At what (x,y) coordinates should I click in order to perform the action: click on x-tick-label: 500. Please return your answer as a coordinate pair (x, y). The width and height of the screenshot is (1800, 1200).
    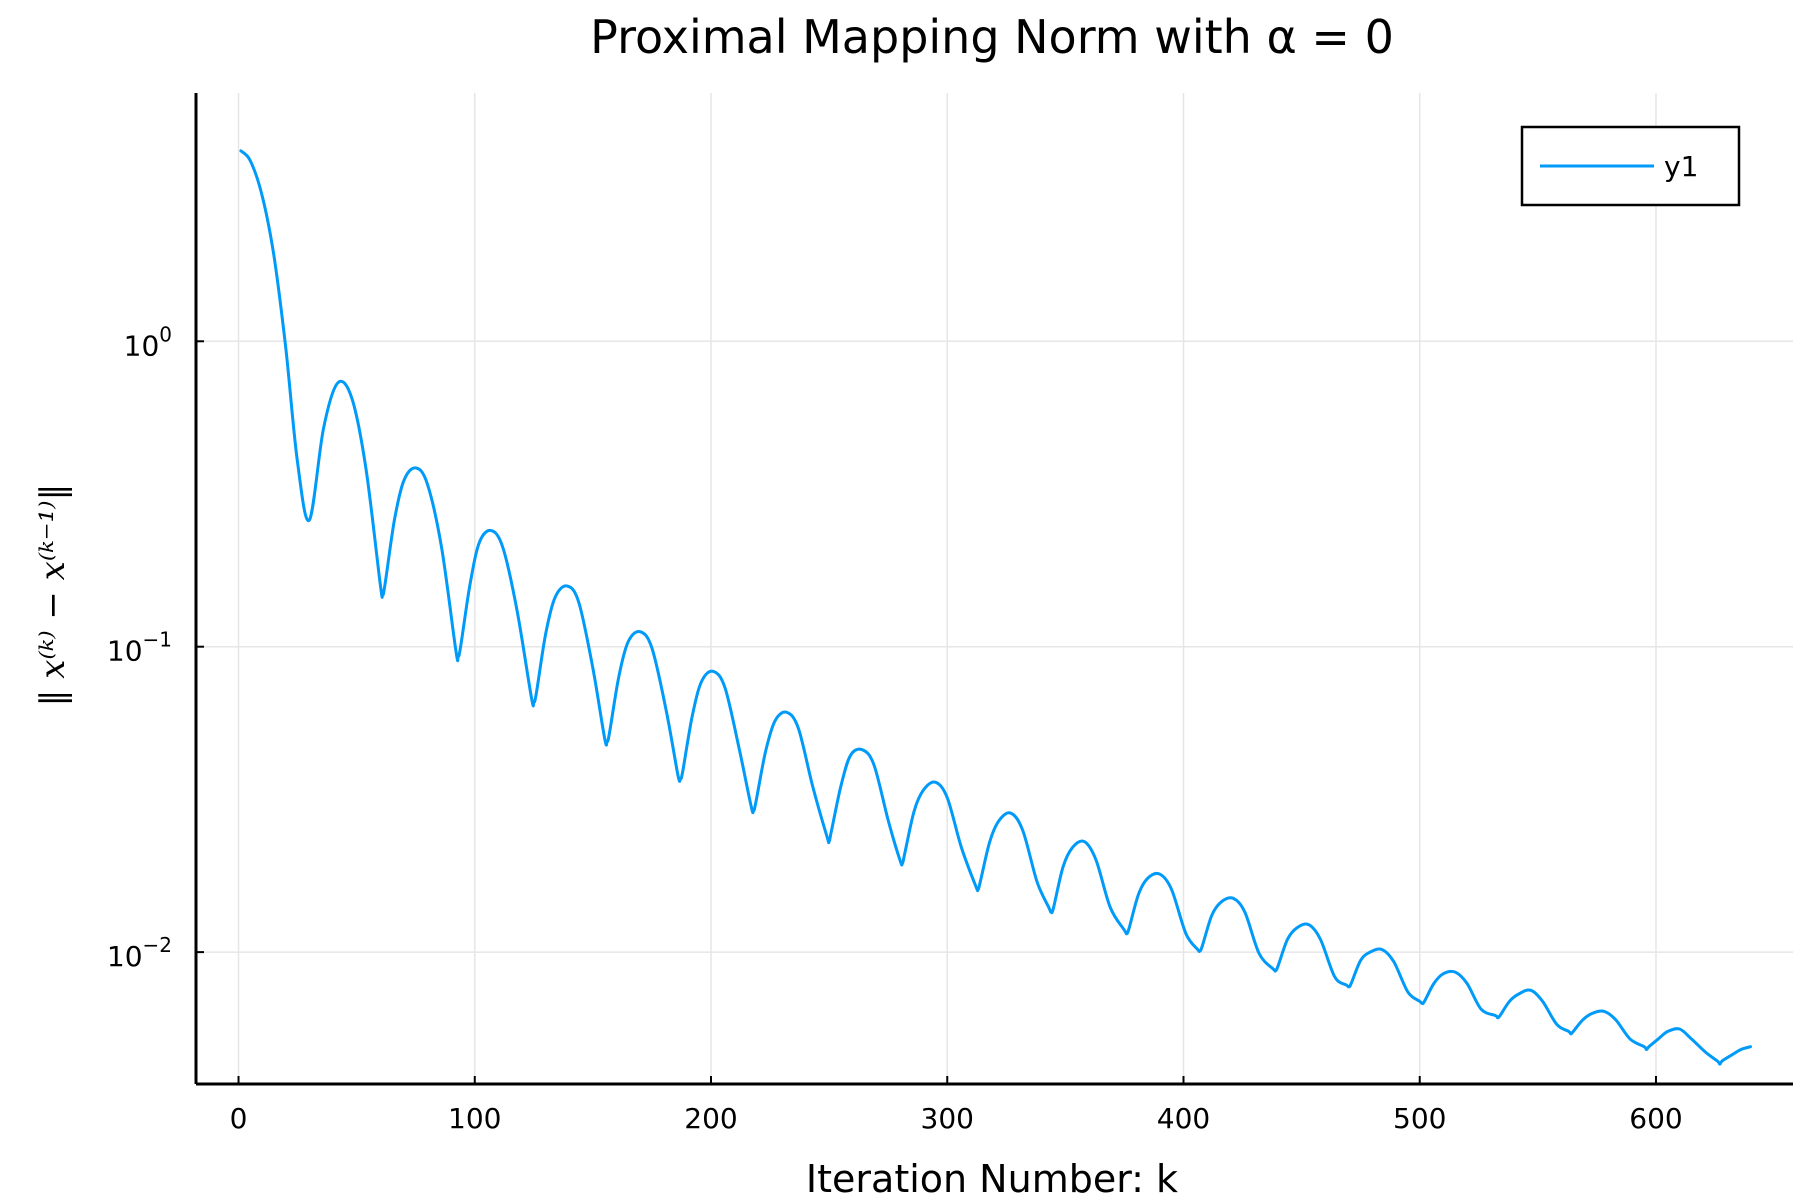
    Looking at the image, I should click on (1419, 1118).